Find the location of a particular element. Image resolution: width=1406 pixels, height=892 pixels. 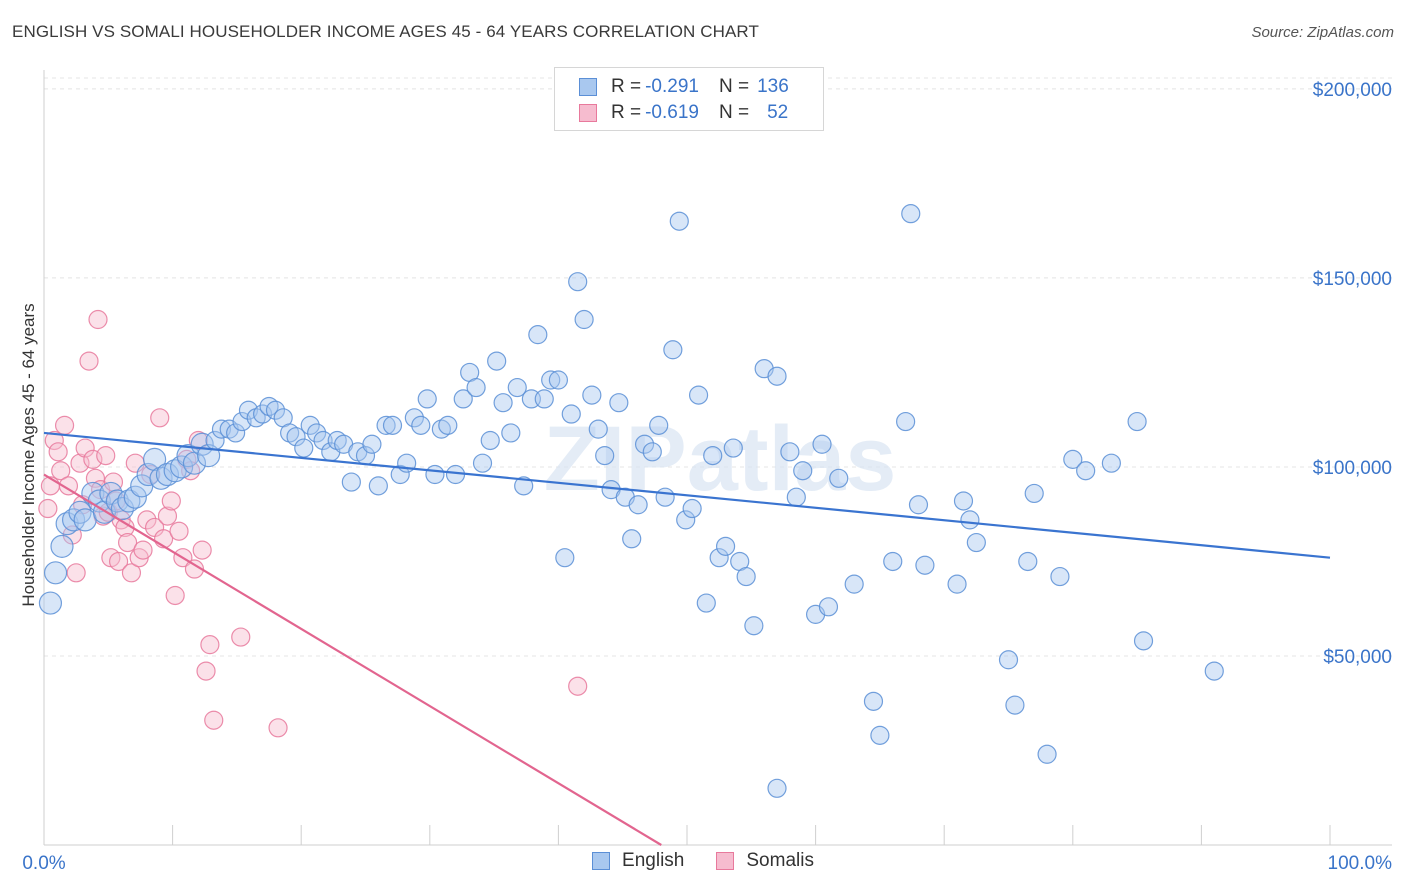

legend-item-somalis: Somalis is located at coordinates (765, 861).